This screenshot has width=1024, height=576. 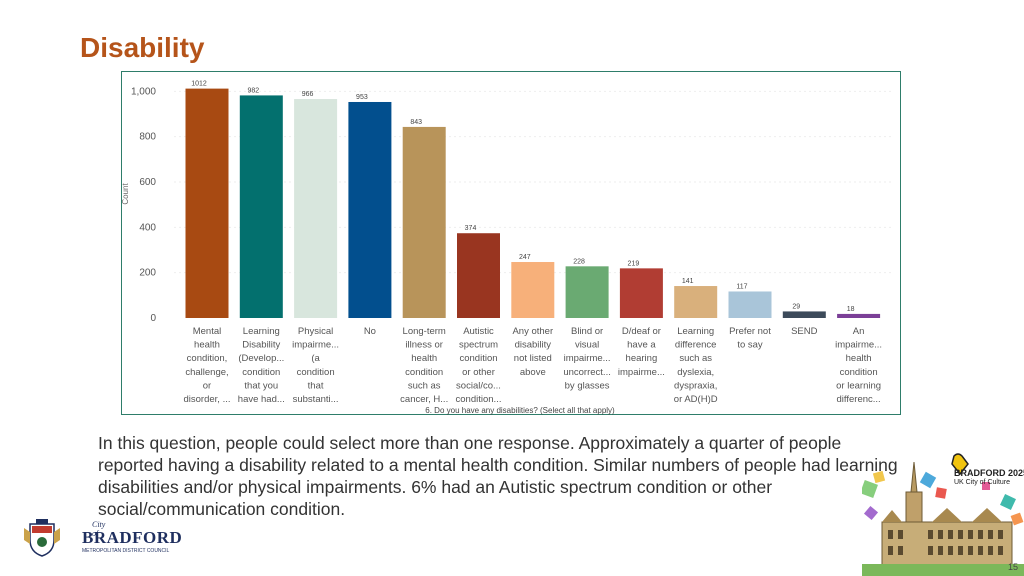 I want to click on y-tick-label: 0, so click(x=153, y=318).